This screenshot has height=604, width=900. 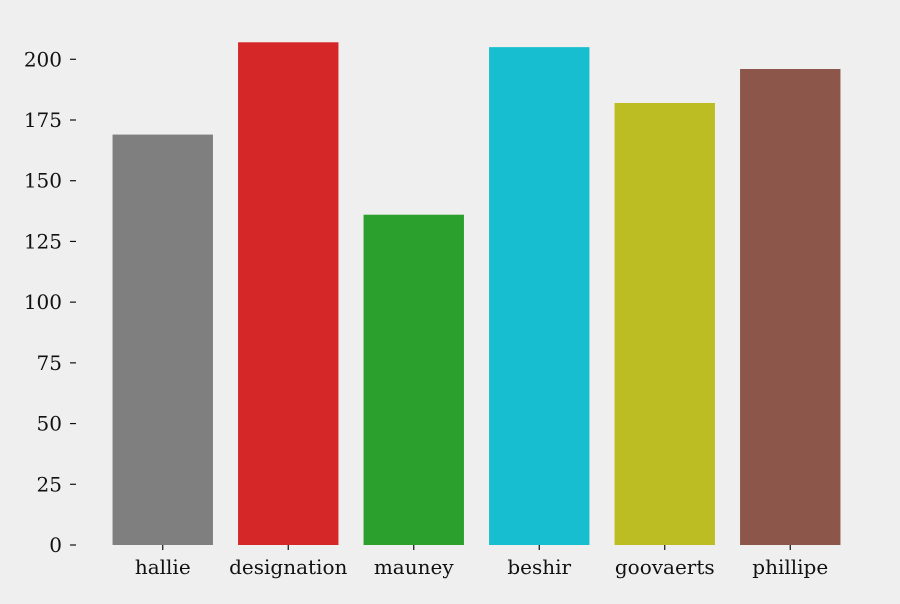 What do you see at coordinates (43, 241) in the screenshot?
I see `y-tick-label: 125` at bounding box center [43, 241].